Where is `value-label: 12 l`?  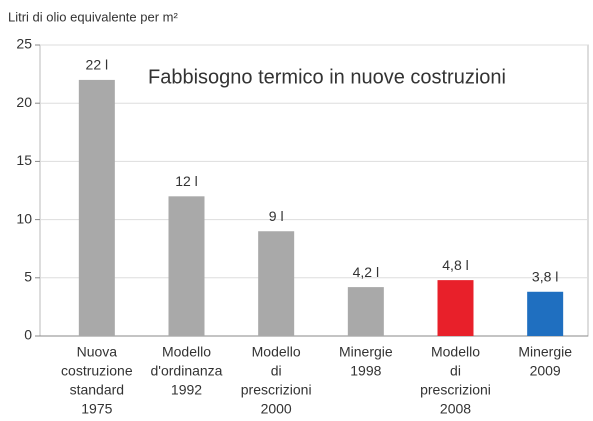 value-label: 12 l is located at coordinates (186, 181).